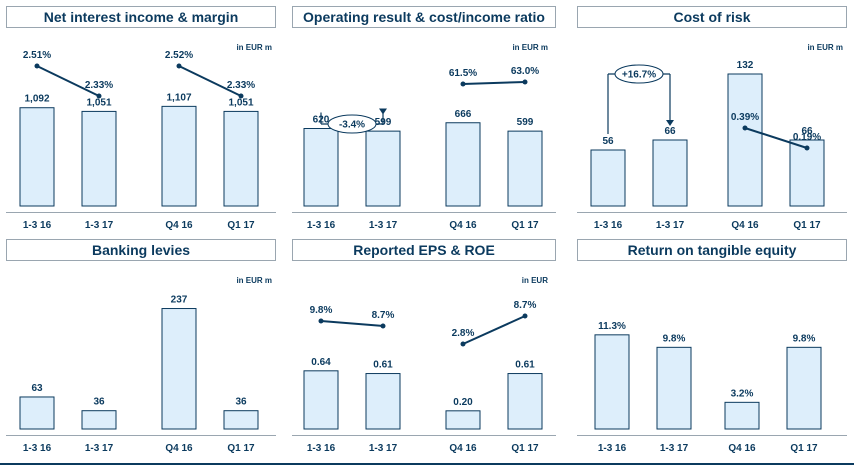  What do you see at coordinates (612, 326) in the screenshot?
I see `data-label: 11.3%` at bounding box center [612, 326].